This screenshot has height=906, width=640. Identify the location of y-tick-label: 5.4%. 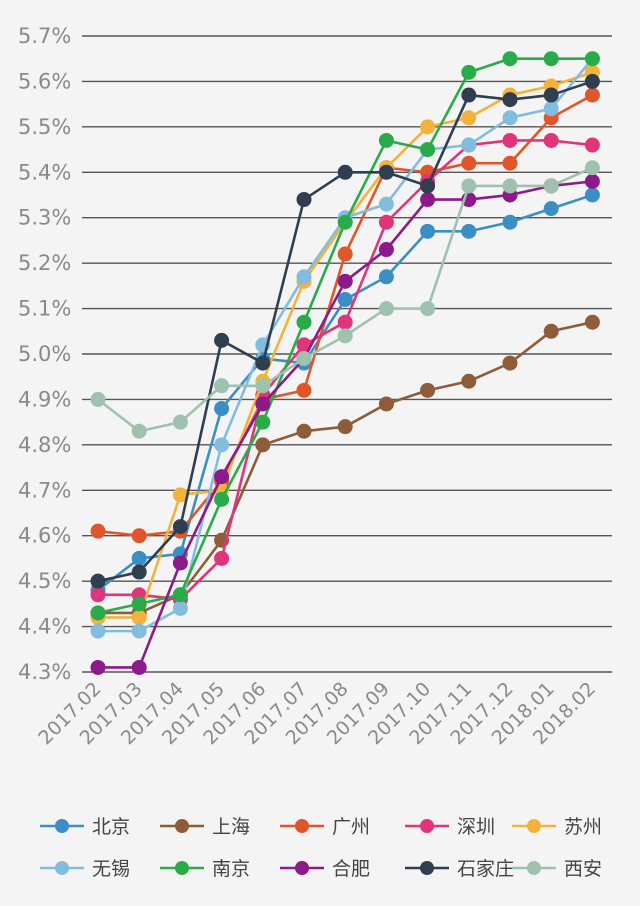
(44, 172).